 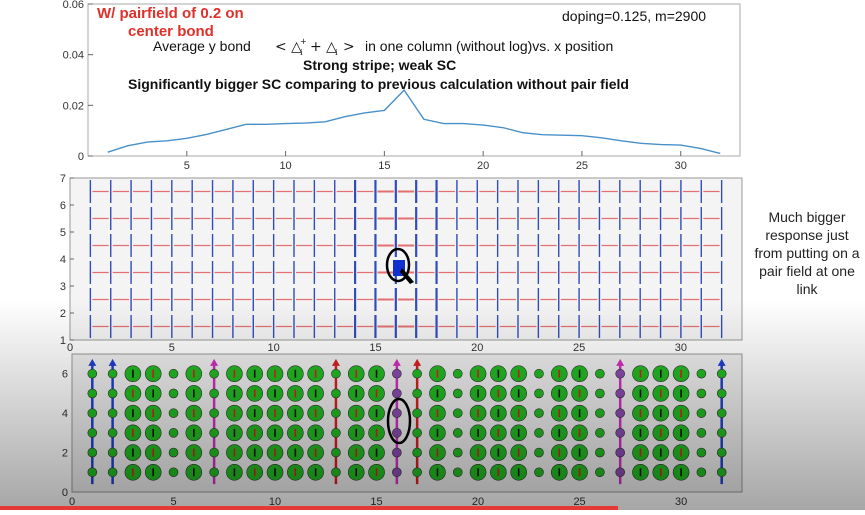 I want to click on y-tick-label: 0.02, so click(x=73, y=106).